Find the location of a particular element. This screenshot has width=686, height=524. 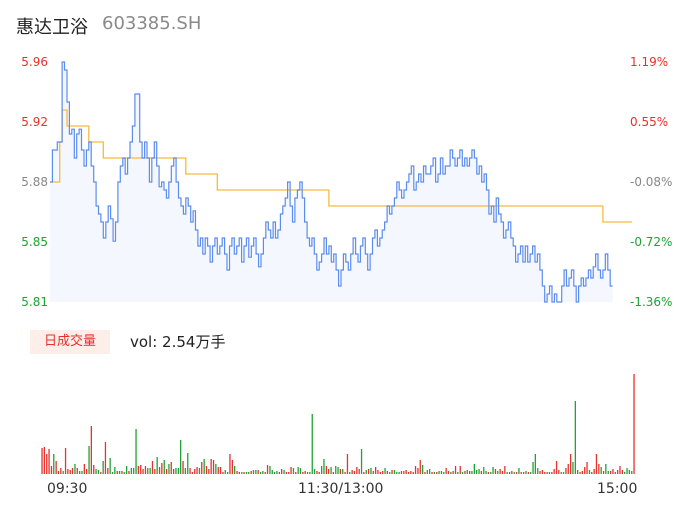

time-tick-label: 15:00 is located at coordinates (617, 489).